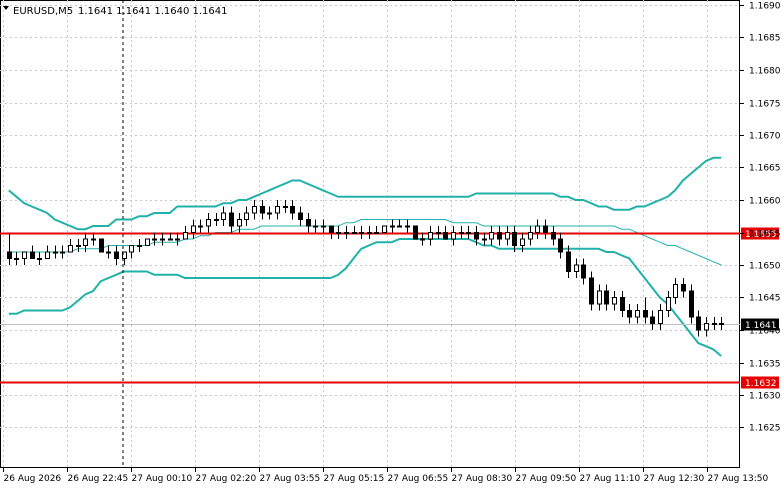 The width and height of the screenshot is (781, 489). What do you see at coordinates (98, 479) in the screenshot?
I see `x-tick-label: 26 Aug 22:45` at bounding box center [98, 479].